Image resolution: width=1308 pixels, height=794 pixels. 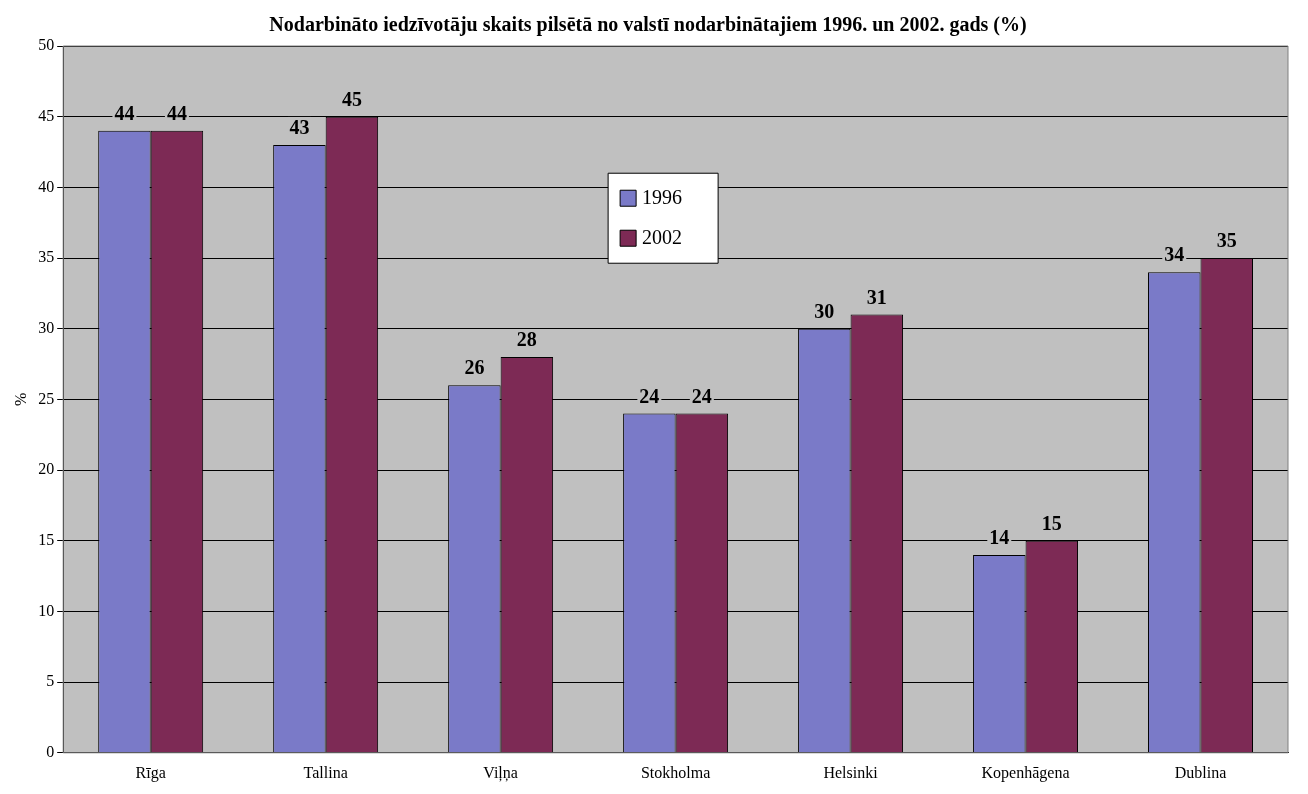 I want to click on x-tick-label: Rīga, so click(x=150, y=772).